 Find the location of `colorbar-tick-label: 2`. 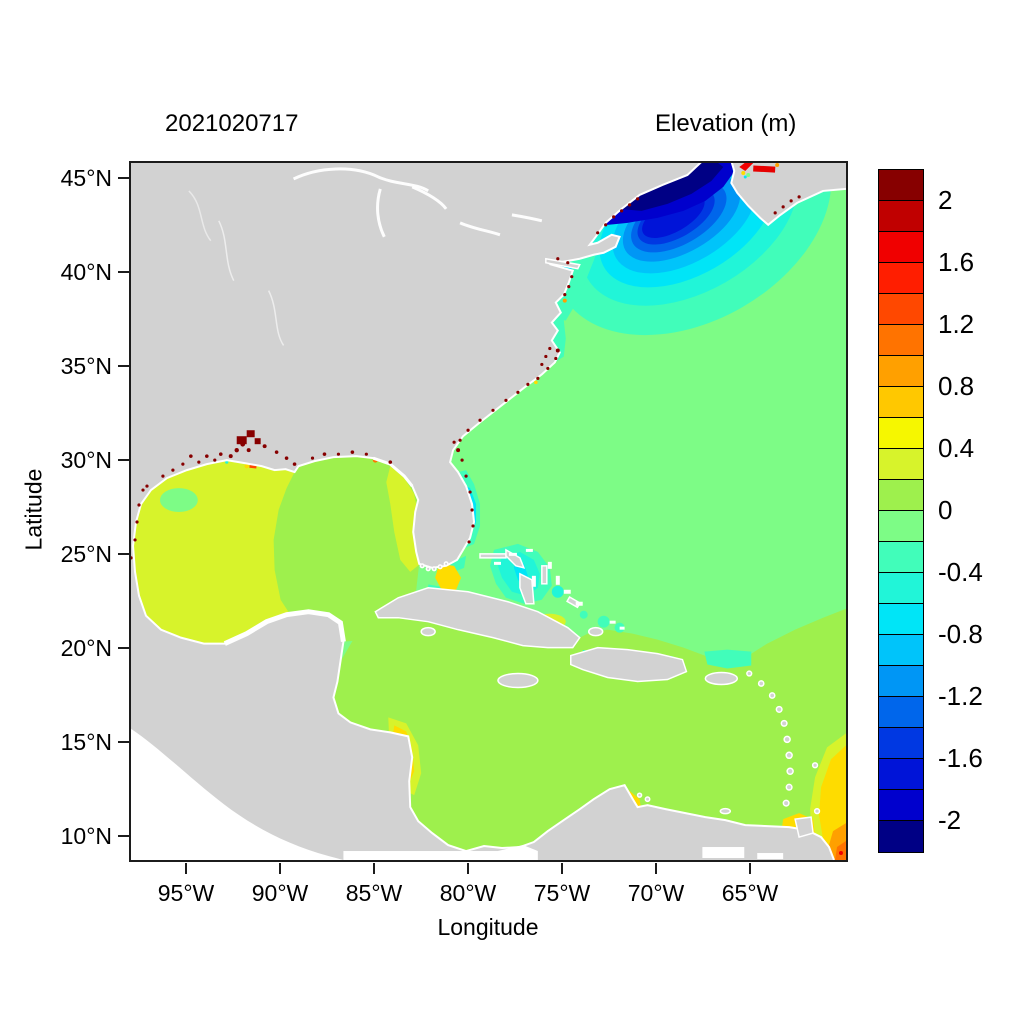

colorbar-tick-label: 2 is located at coordinates (945, 200).